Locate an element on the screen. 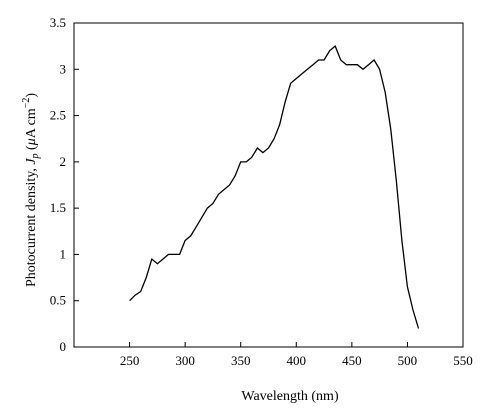 Image resolution: width=500 pixels, height=415 pixels. y-tick-label: 3 is located at coordinates (63, 68).